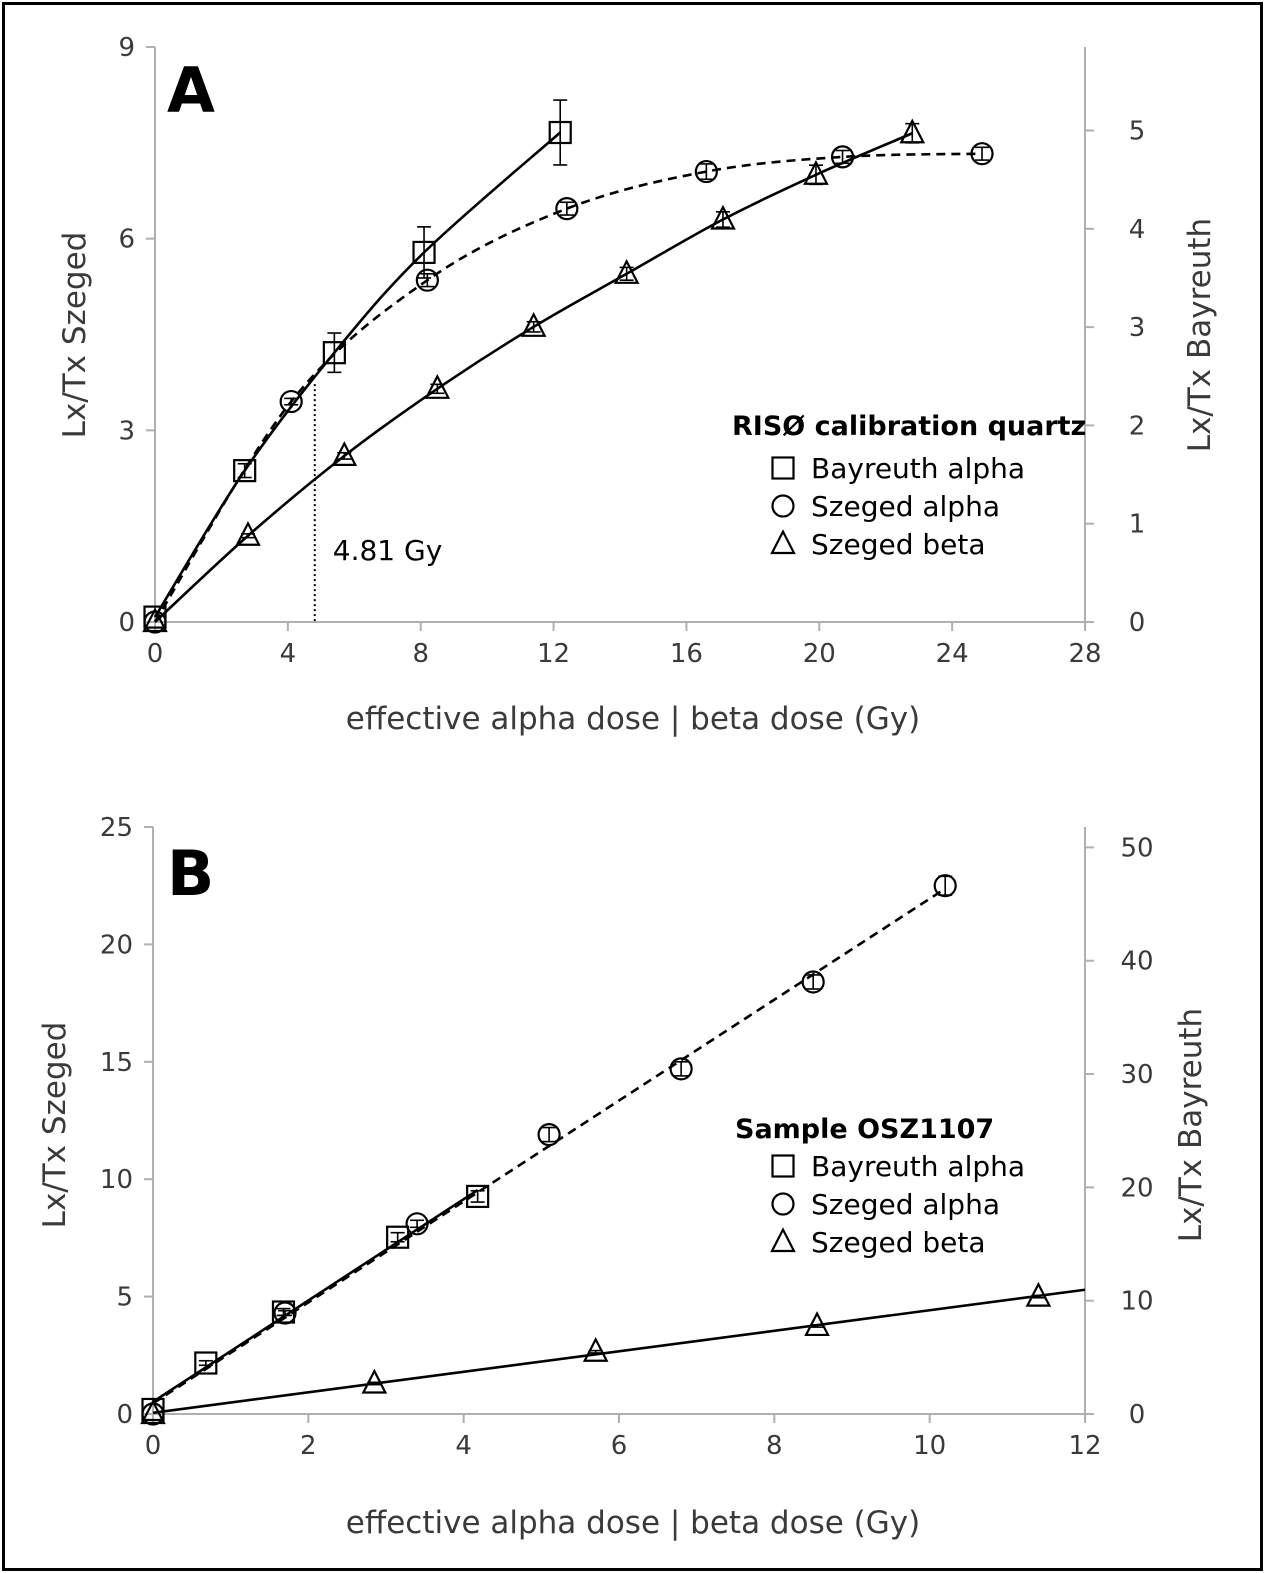 The height and width of the screenshot is (1573, 1265). What do you see at coordinates (315, 1295) in the screenshot?
I see `fit-line-square` at bounding box center [315, 1295].